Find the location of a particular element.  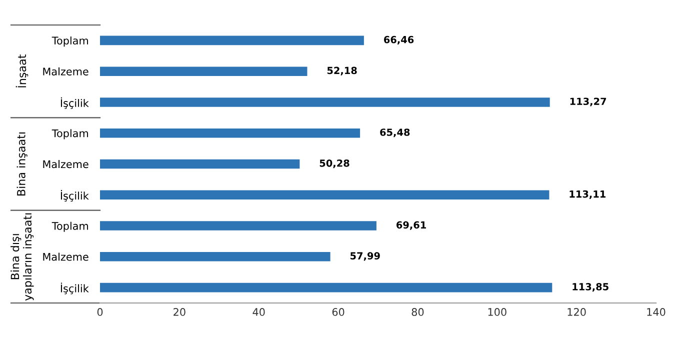

x-tick-label: 60 is located at coordinates (338, 312).